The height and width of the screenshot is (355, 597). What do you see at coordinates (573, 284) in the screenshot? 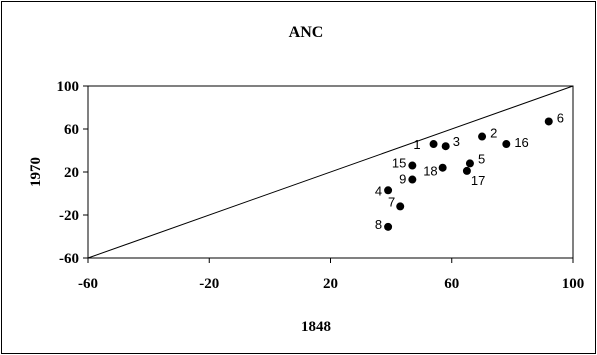
I see `x-tick-label: 100` at bounding box center [573, 284].